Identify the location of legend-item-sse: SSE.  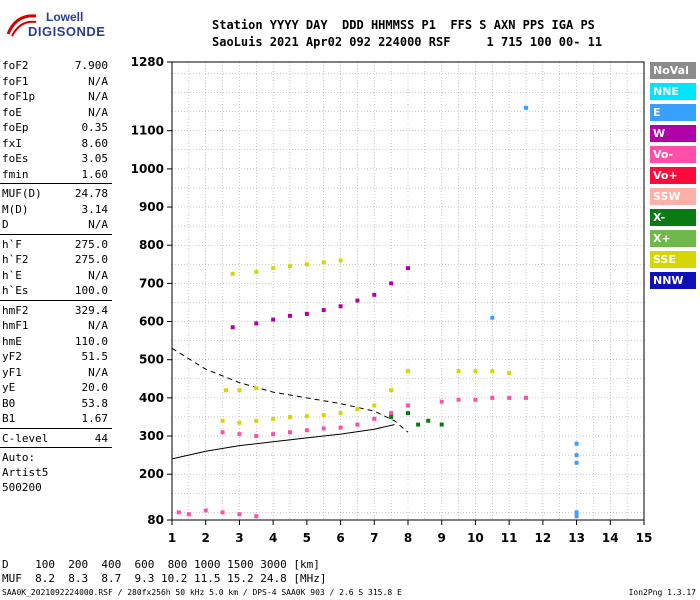
(673, 259).